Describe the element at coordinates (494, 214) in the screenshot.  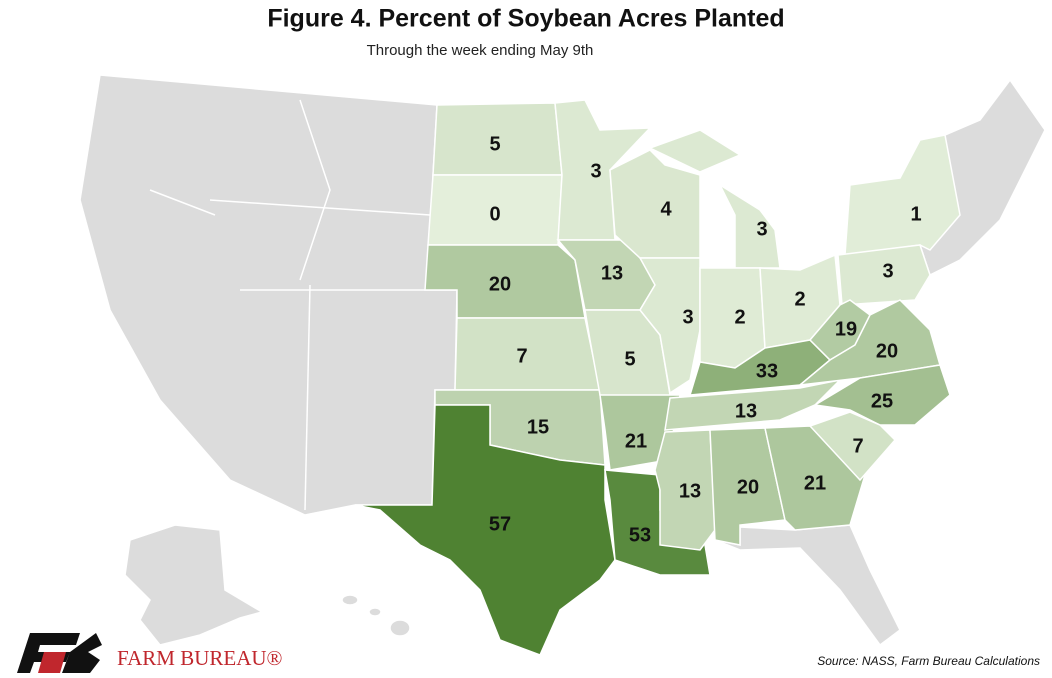
I see `state-value: 0` at that location.